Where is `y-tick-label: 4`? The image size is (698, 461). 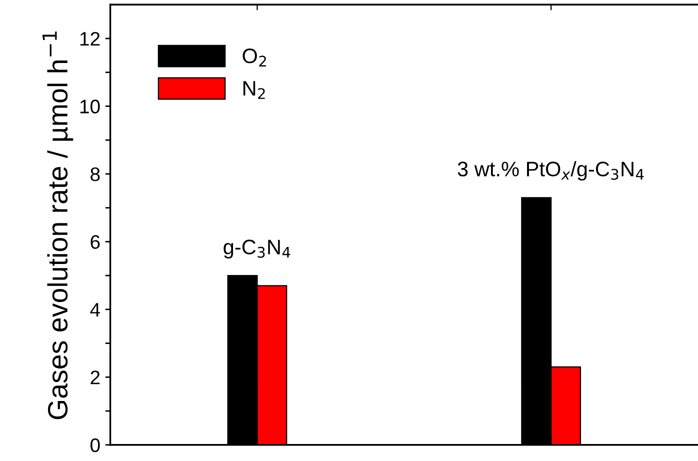 y-tick-label: 4 is located at coordinates (95, 309).